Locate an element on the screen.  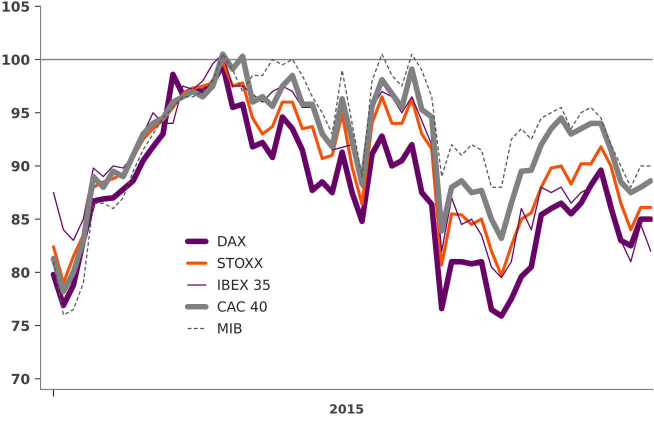
y-tick-label: 85 is located at coordinates (21, 219).